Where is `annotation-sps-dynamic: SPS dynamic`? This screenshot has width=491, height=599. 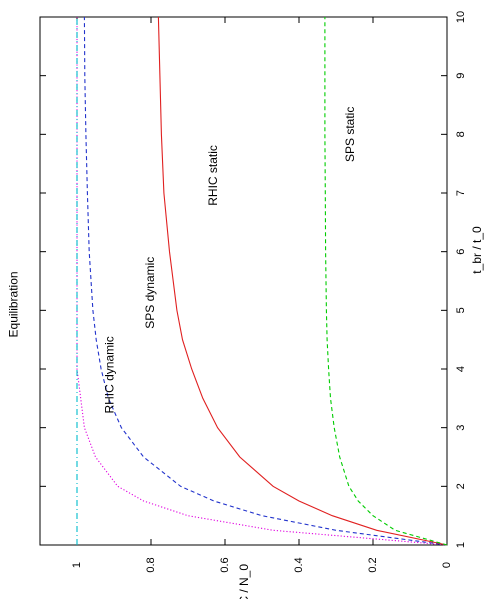 annotation-sps-dynamic: SPS dynamic is located at coordinates (150, 293).